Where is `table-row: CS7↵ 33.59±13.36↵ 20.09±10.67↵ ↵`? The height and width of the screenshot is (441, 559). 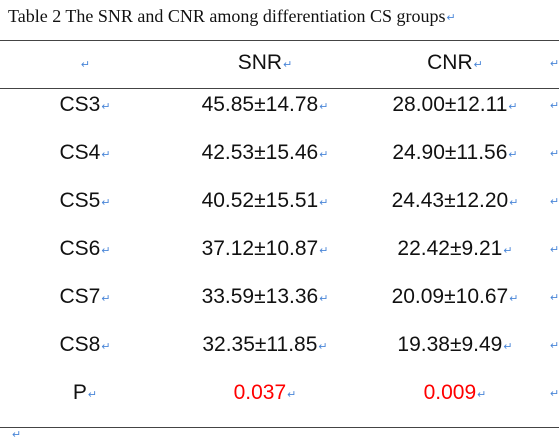
table-row: CS7↵ 33.59±13.36↵ 20.09±10.67↵ ↵ is located at coordinates (279, 297).